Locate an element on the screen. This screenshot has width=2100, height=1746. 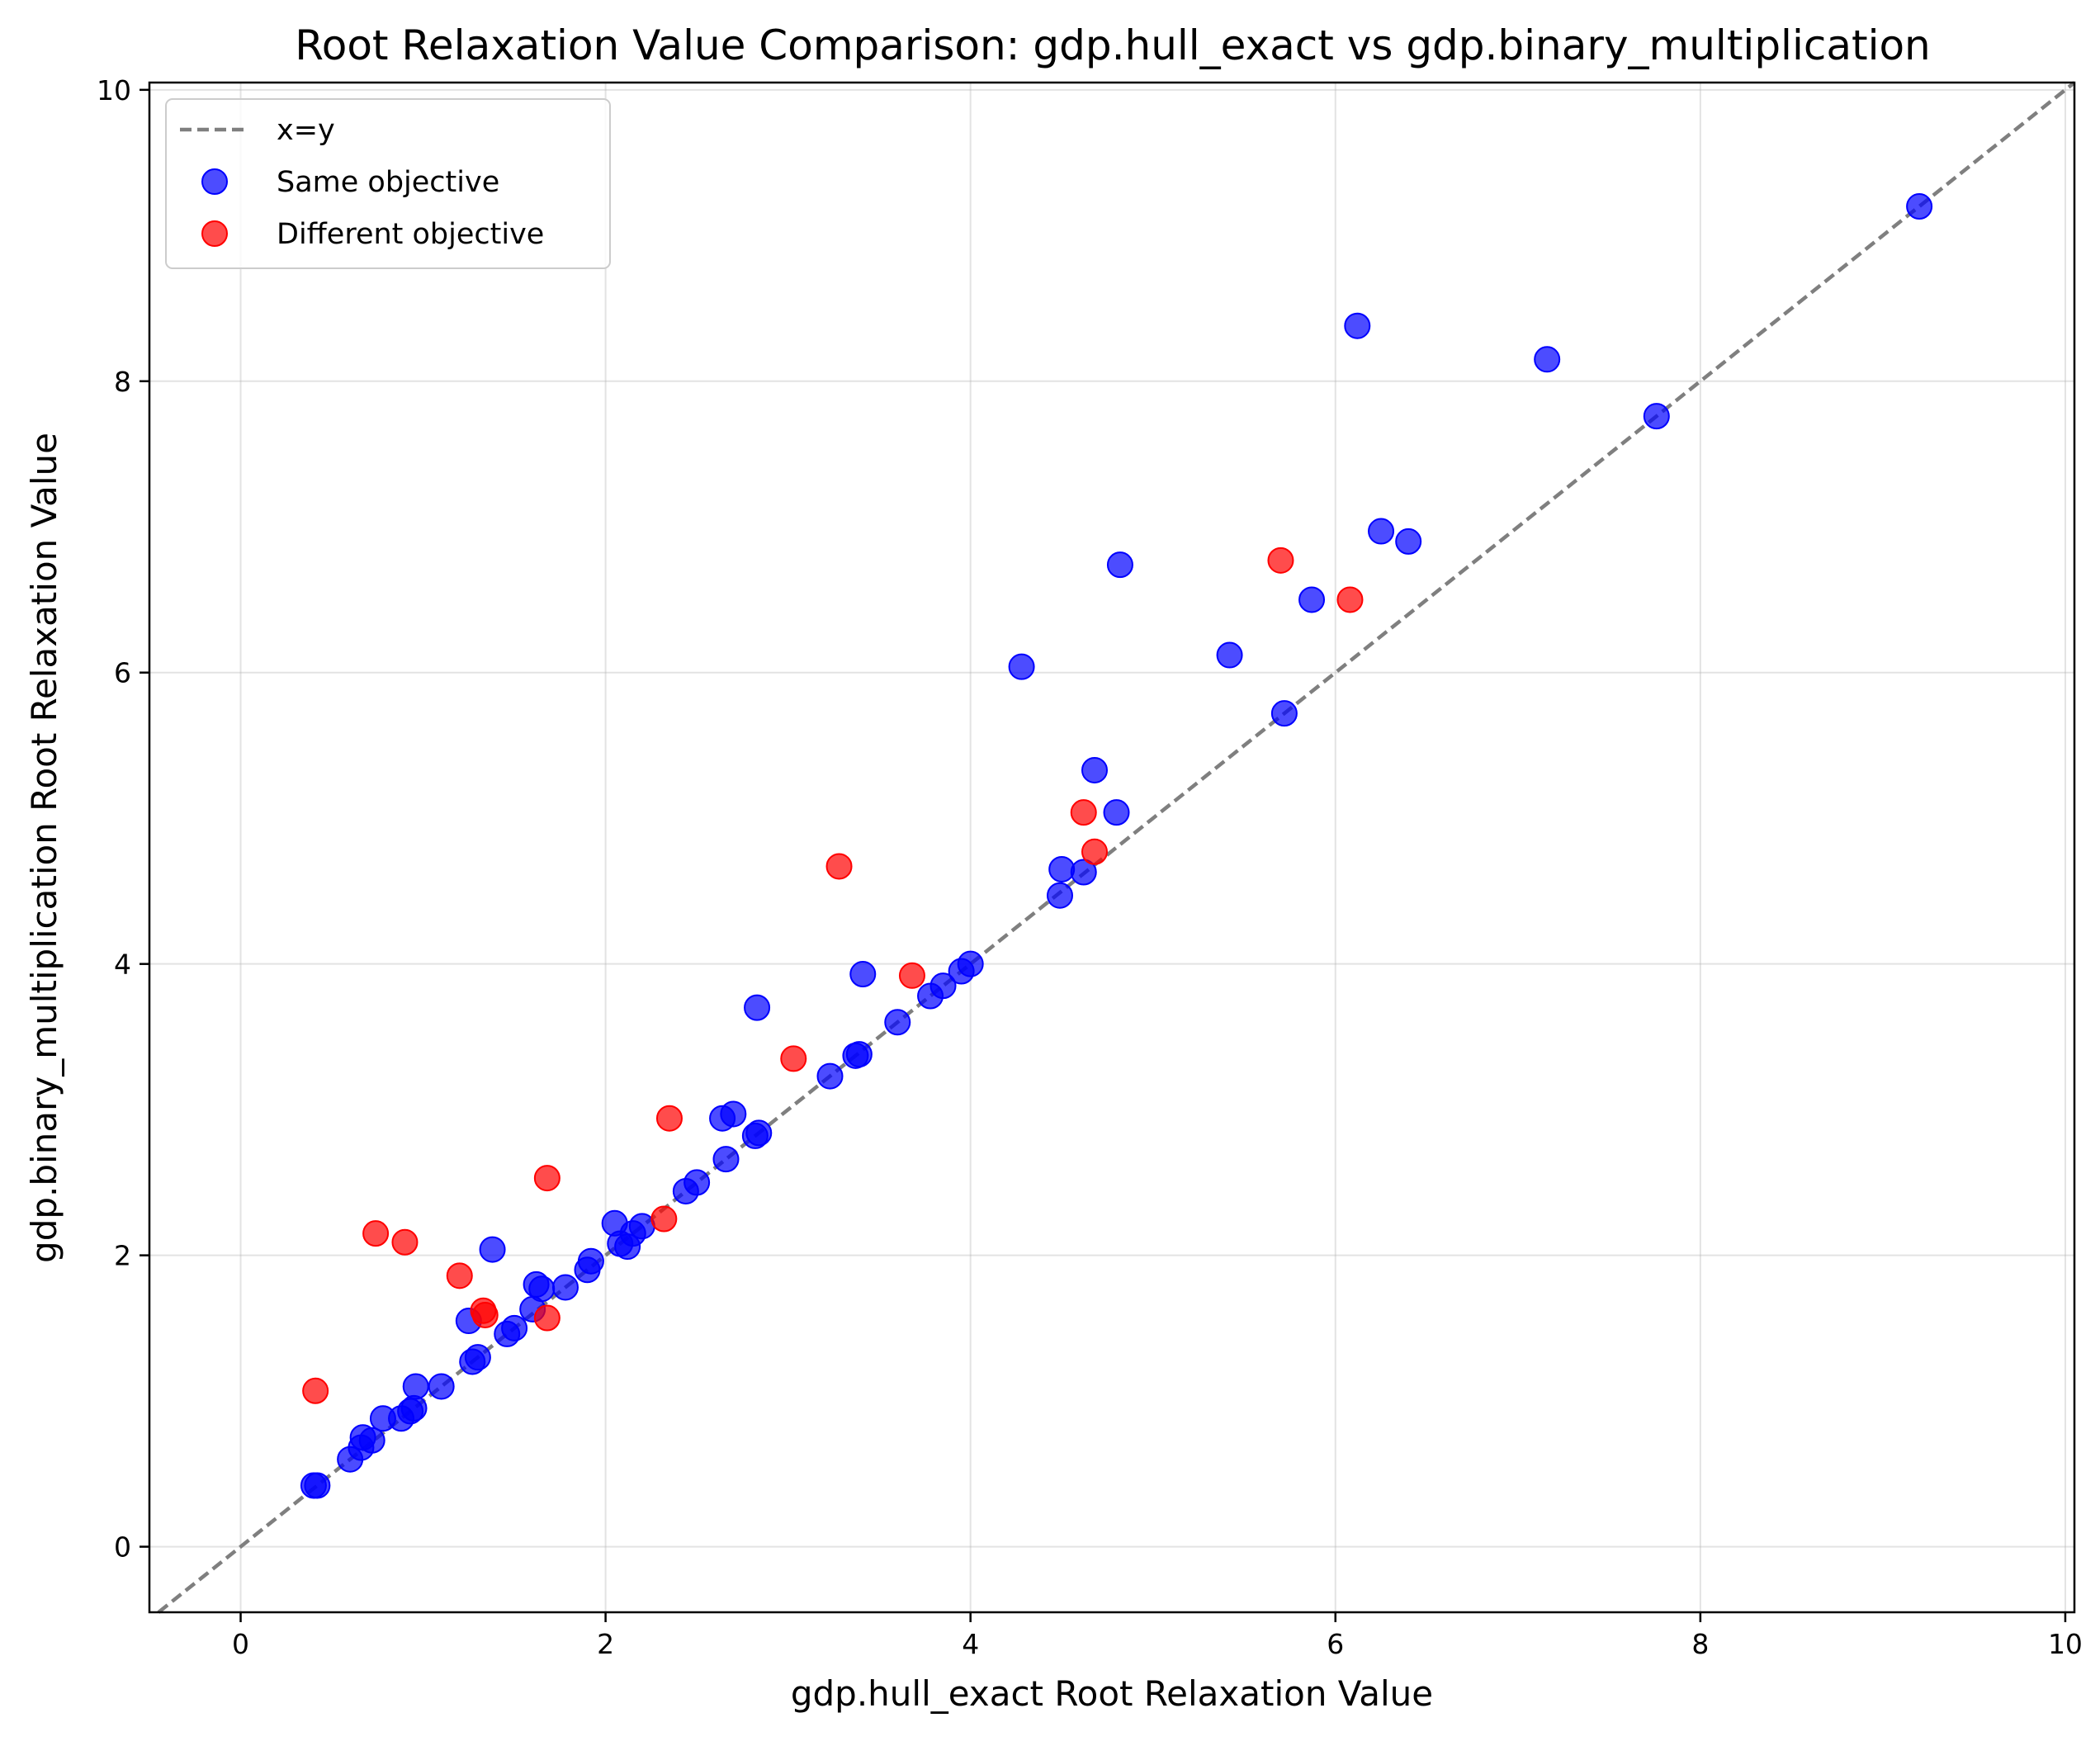
y-axis-ticks: 0 2 4 6 8 10 is located at coordinates (123, 819).